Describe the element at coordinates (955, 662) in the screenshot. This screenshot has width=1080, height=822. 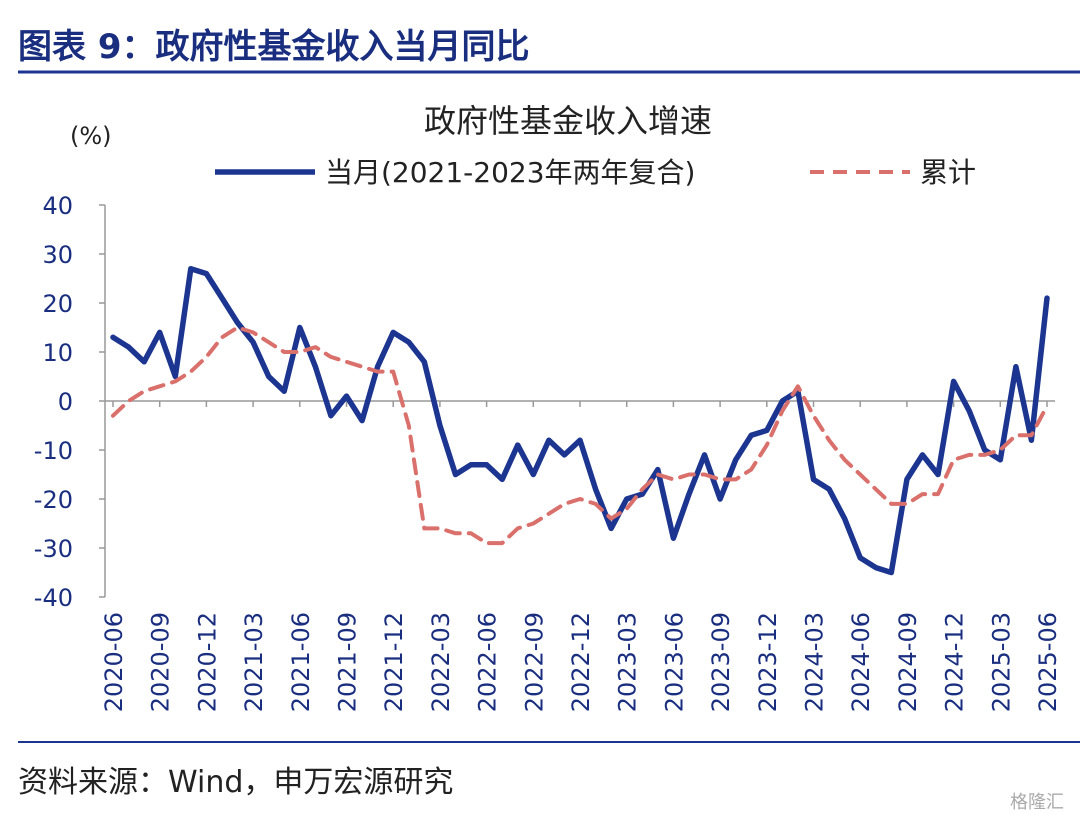
I see `x-tick-label: 2024-12` at that location.